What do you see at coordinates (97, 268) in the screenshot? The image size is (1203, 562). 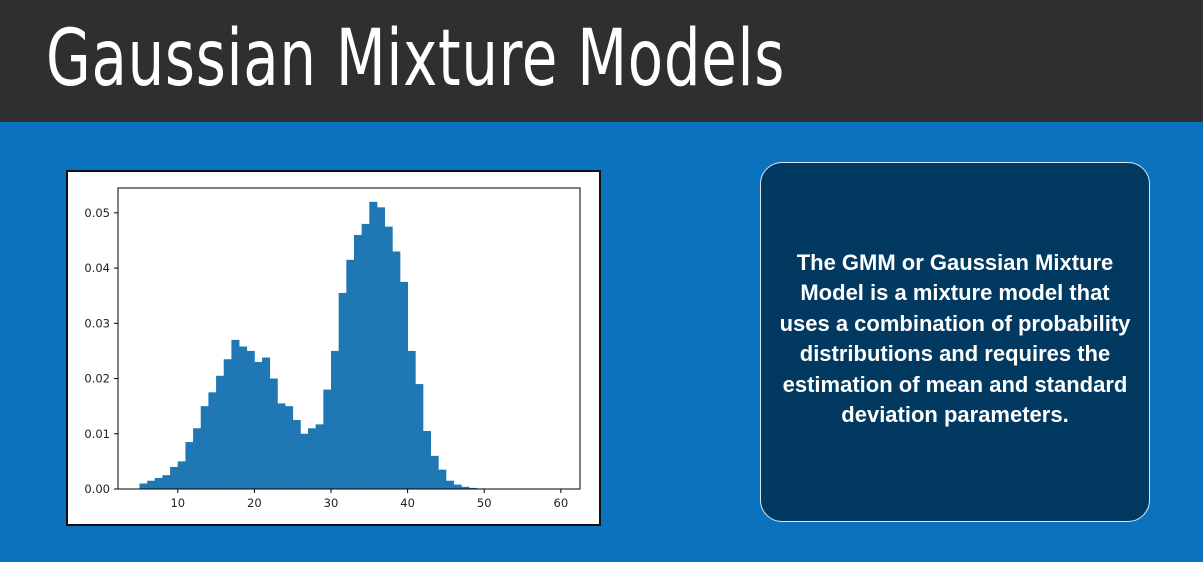 I see `y-tick-label: 0.04` at bounding box center [97, 268].